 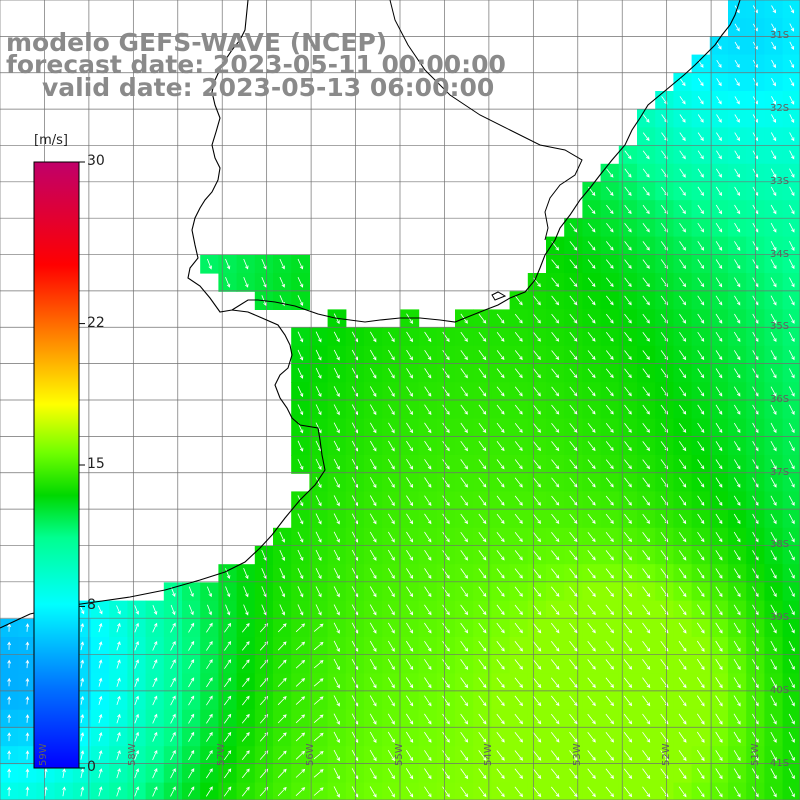 I want to click on latitude-label: 37S, so click(x=780, y=472).